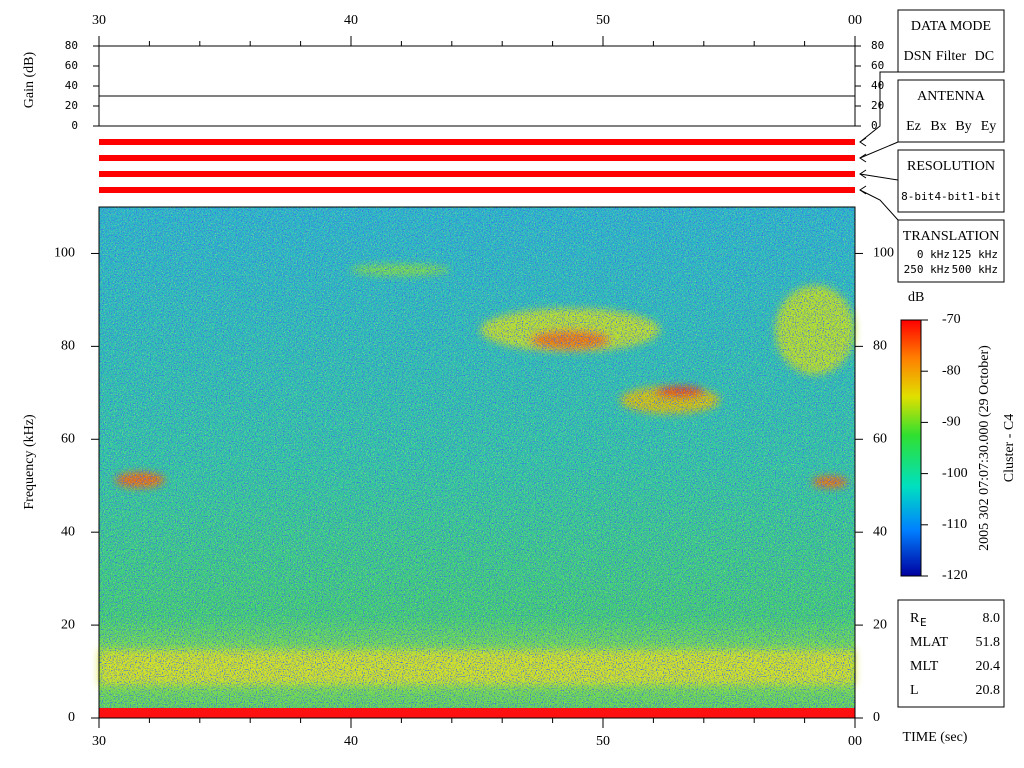 Image resolution: width=1024 pixels, height=768 pixels. Describe the element at coordinates (879, 146) in the screenshot. I see `leaders` at that location.